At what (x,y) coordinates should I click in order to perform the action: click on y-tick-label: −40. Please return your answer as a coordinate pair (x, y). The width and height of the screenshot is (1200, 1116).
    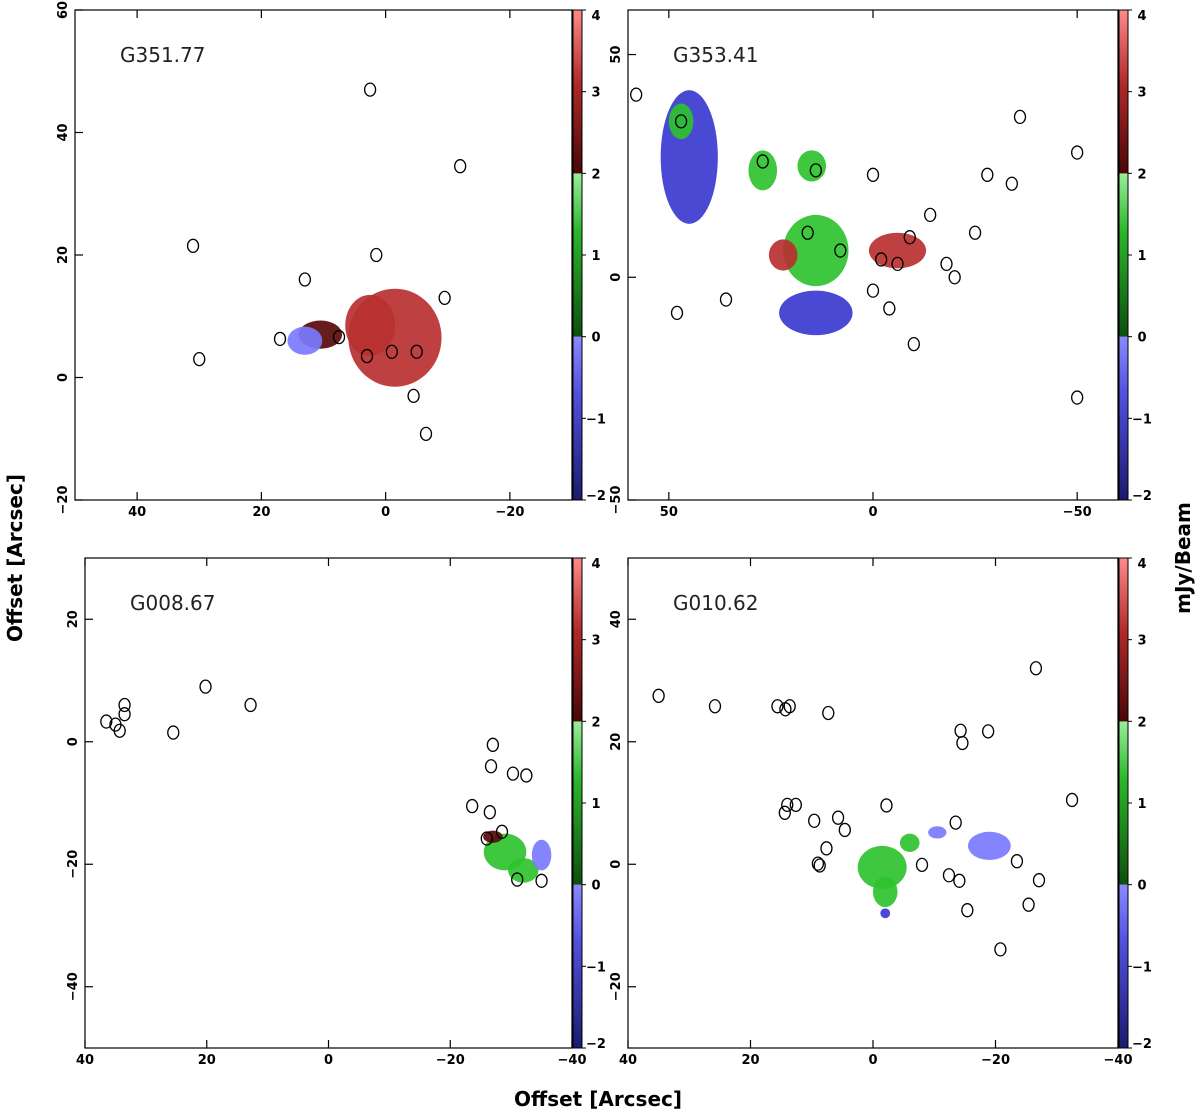
    Looking at the image, I should click on (73, 986).